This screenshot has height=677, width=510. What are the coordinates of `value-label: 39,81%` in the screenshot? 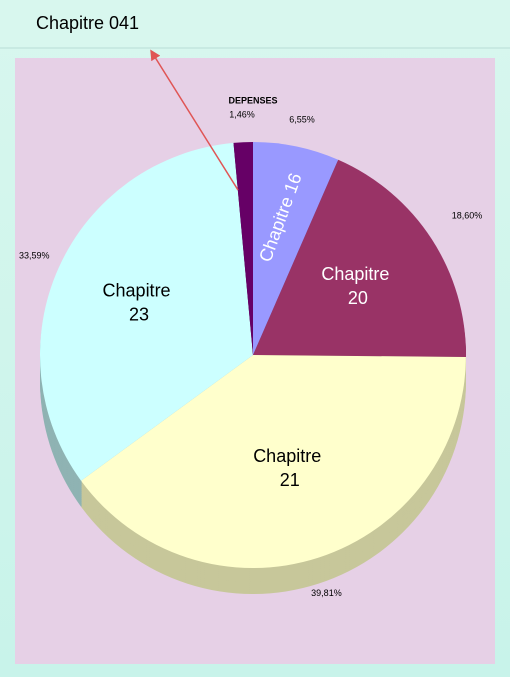 It's located at (326, 593).